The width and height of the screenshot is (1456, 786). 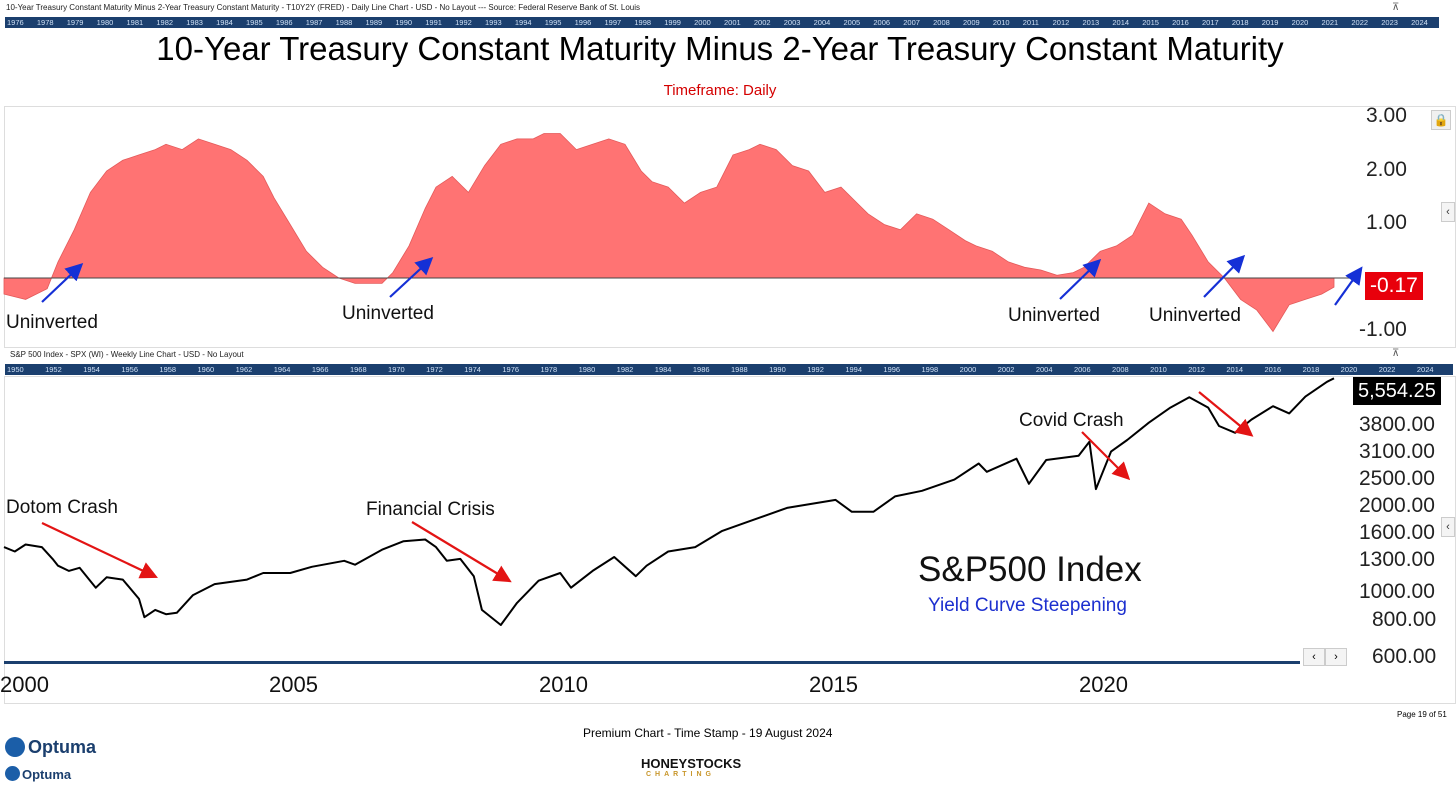 What do you see at coordinates (672, 22) in the screenshot?
I see `year-label: 1999` at bounding box center [672, 22].